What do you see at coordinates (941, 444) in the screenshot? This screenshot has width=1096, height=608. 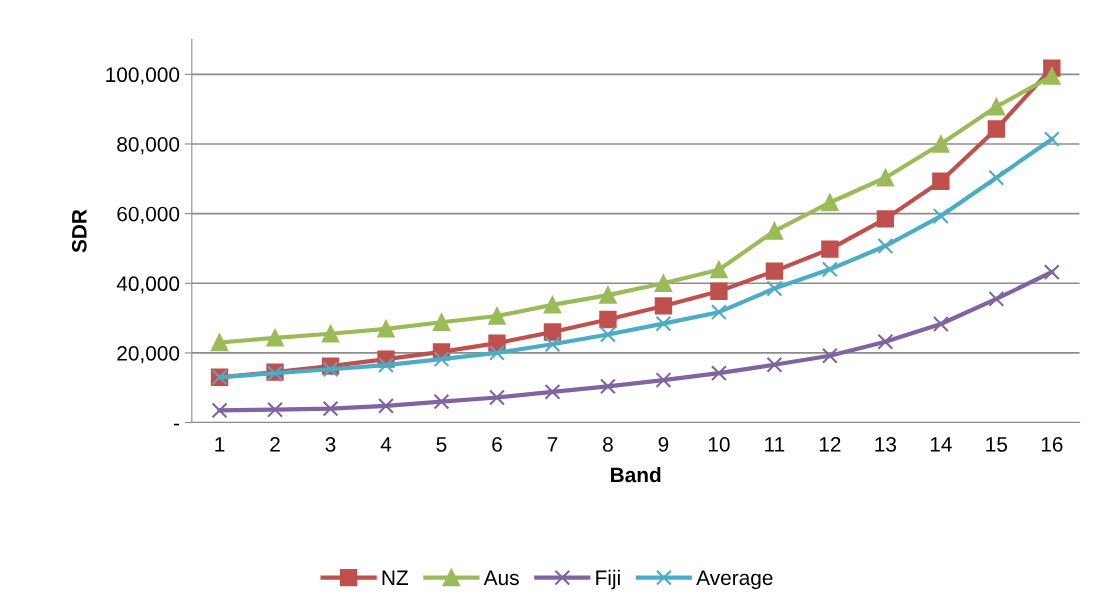 I see `x-tick-label: 14` at bounding box center [941, 444].